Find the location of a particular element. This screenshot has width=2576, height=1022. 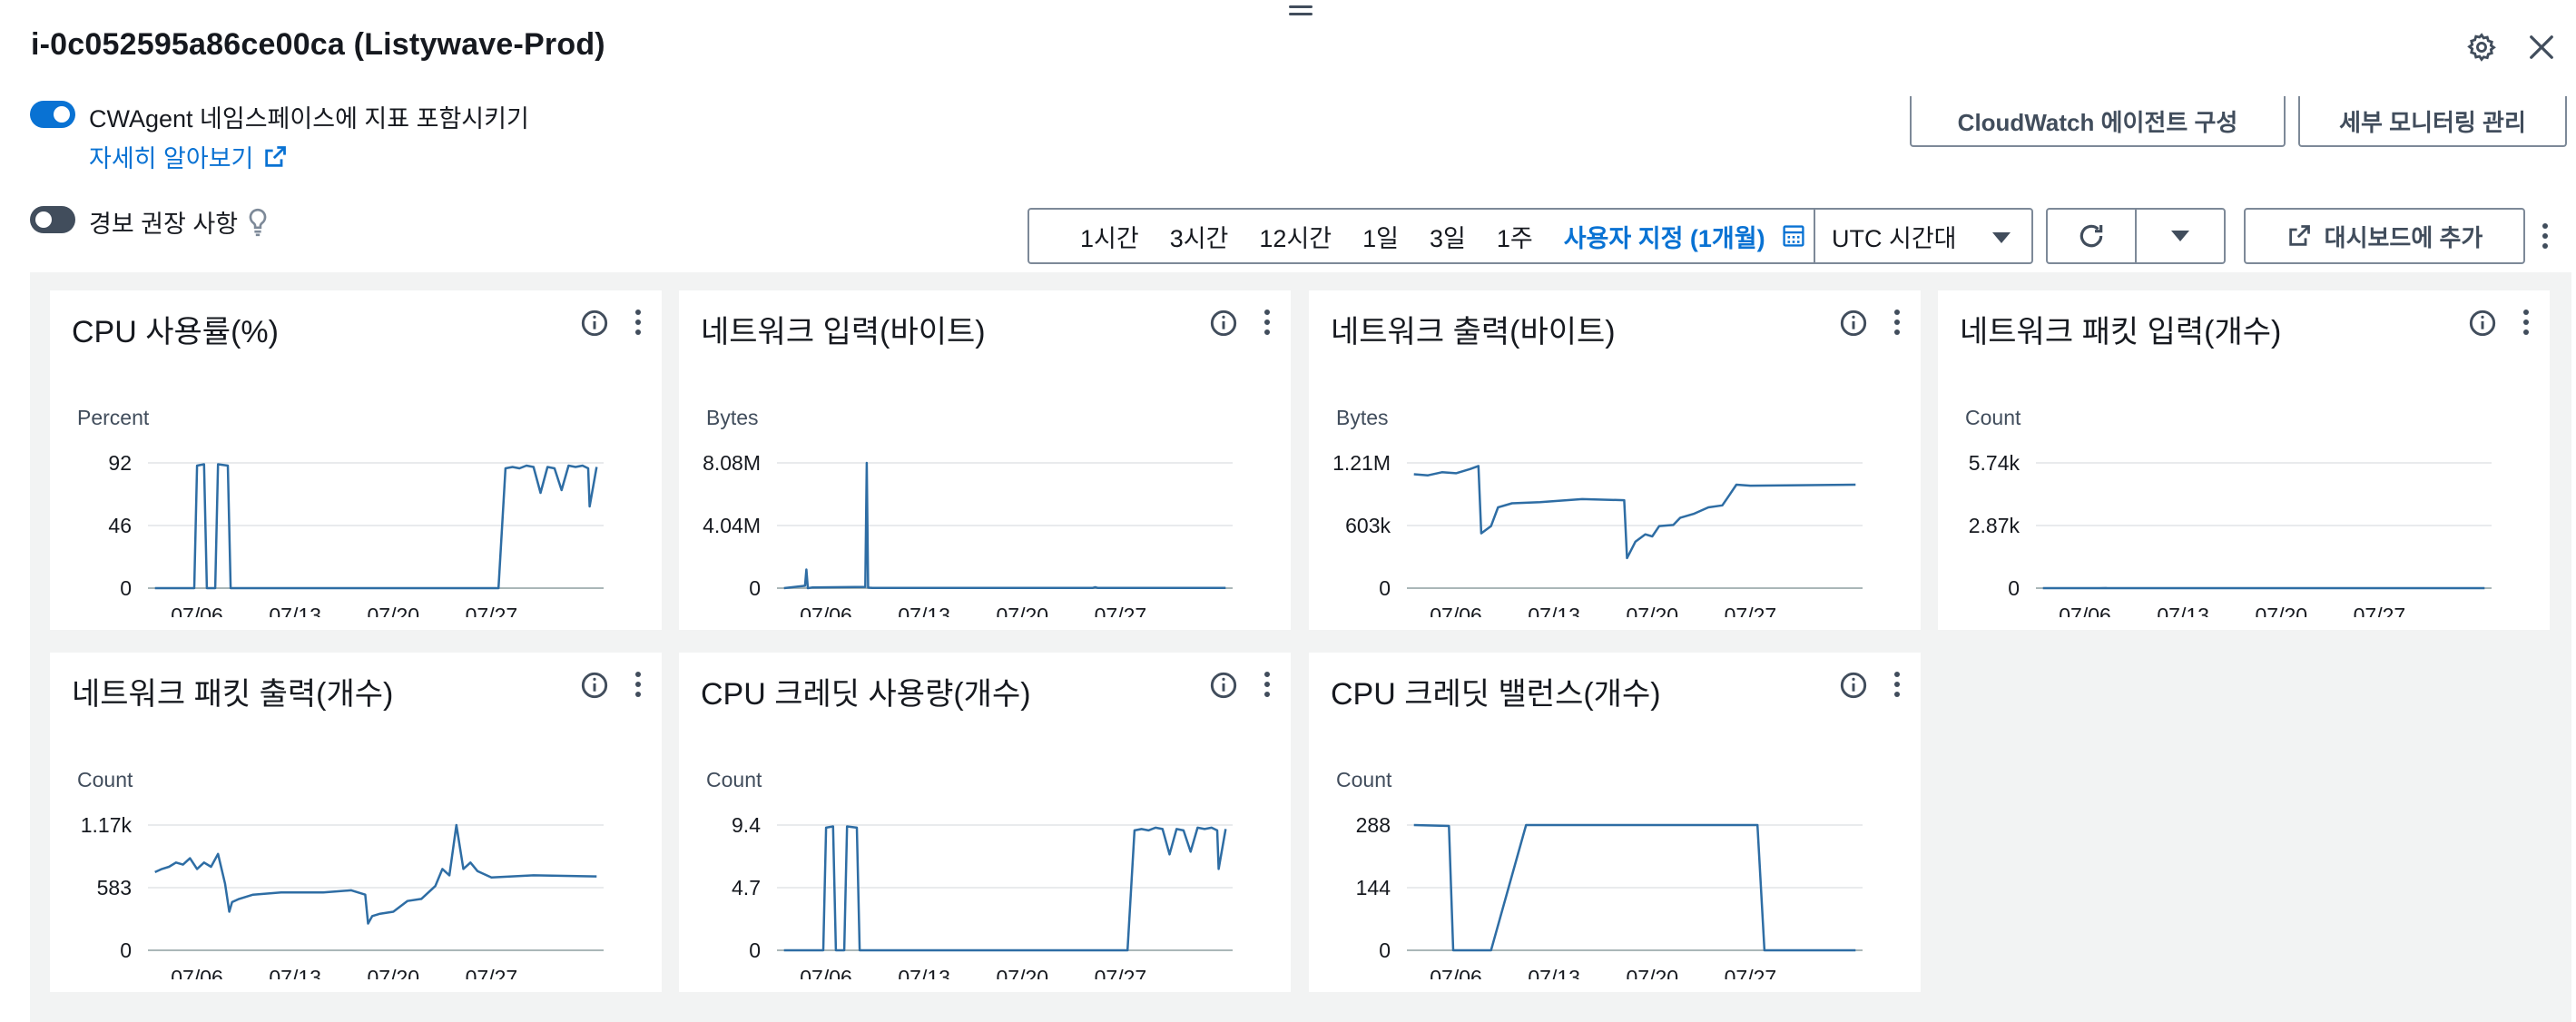

more-options-button is located at coordinates (2545, 236).